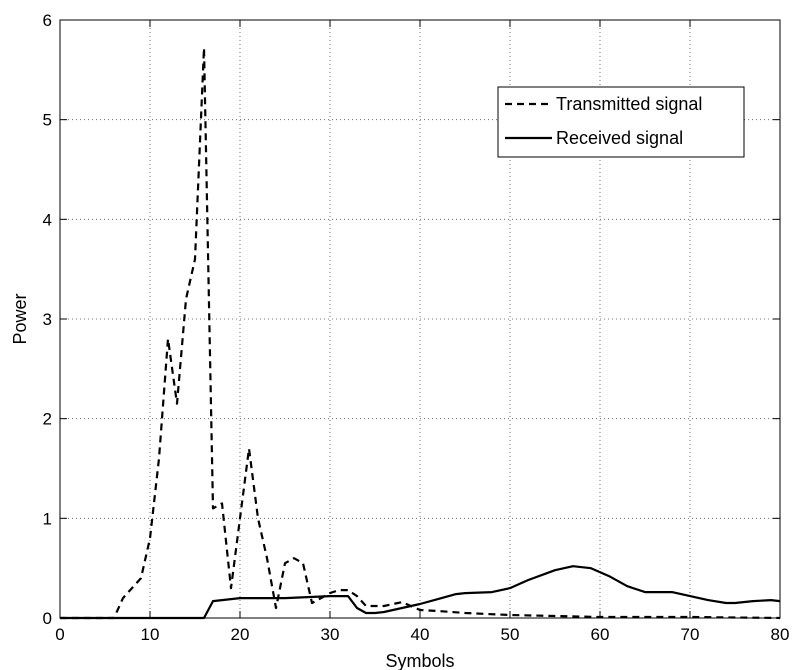  Describe the element at coordinates (47, 618) in the screenshot. I see `y-tick-label: 0` at that location.